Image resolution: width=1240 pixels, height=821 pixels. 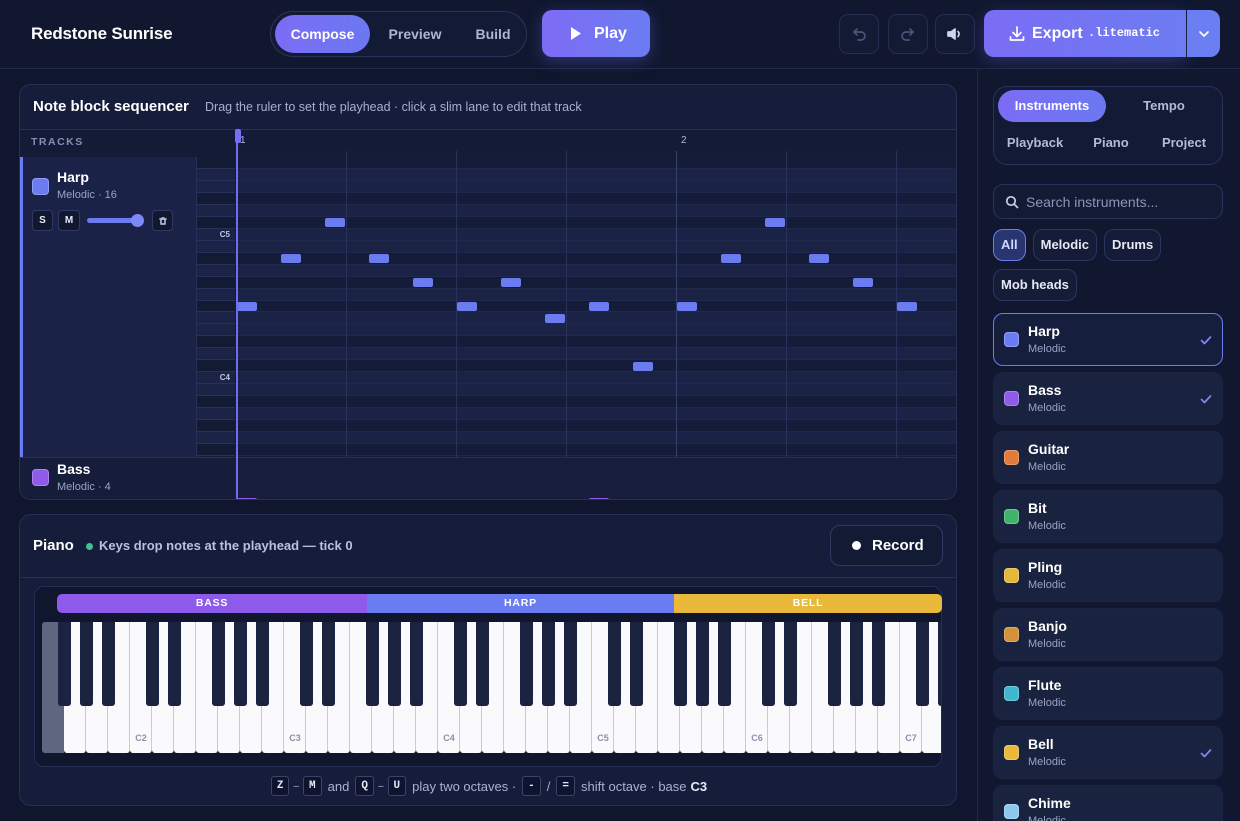 I want to click on instrument-card: Chime Melodic, so click(x=1108, y=803).